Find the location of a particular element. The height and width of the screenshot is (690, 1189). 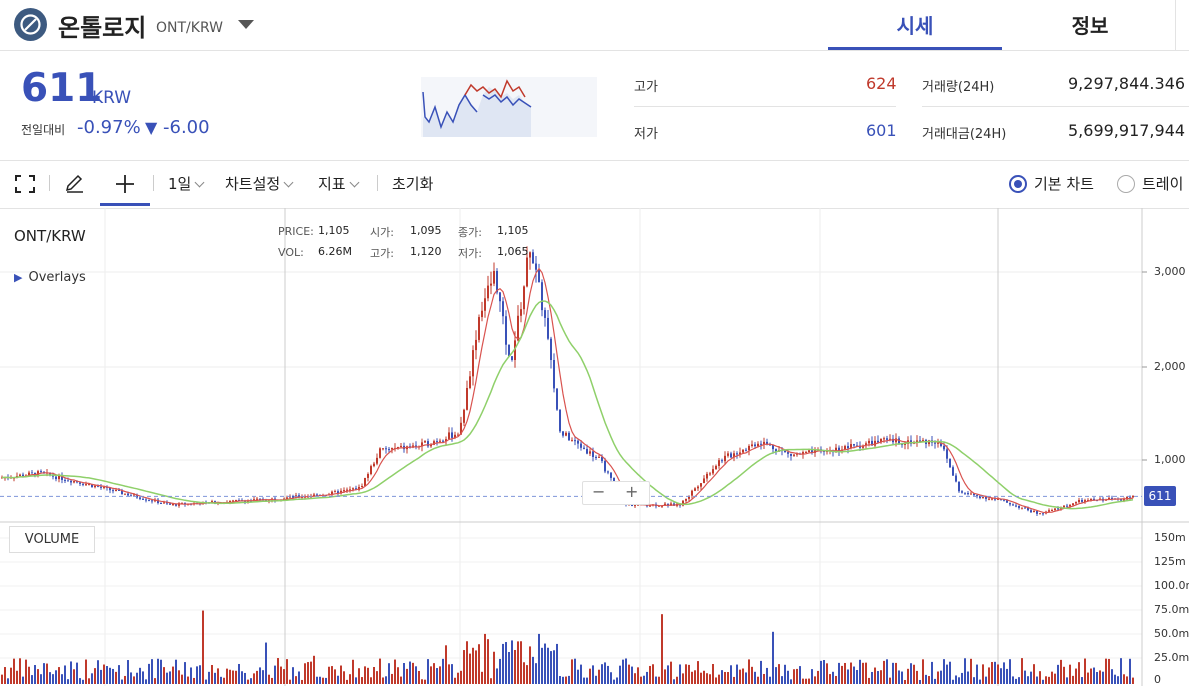

indicators-dropdown: 지표 is located at coordinates (339, 183).